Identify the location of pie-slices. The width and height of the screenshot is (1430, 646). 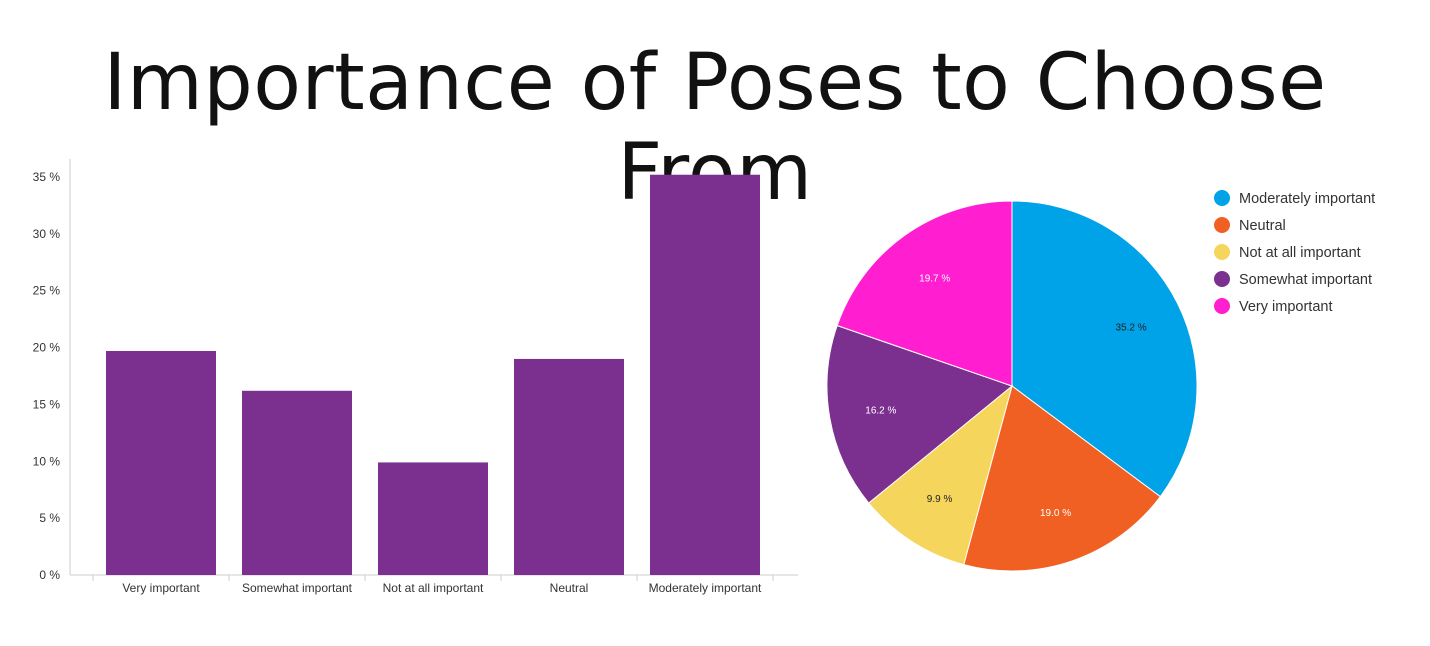
(1012, 386).